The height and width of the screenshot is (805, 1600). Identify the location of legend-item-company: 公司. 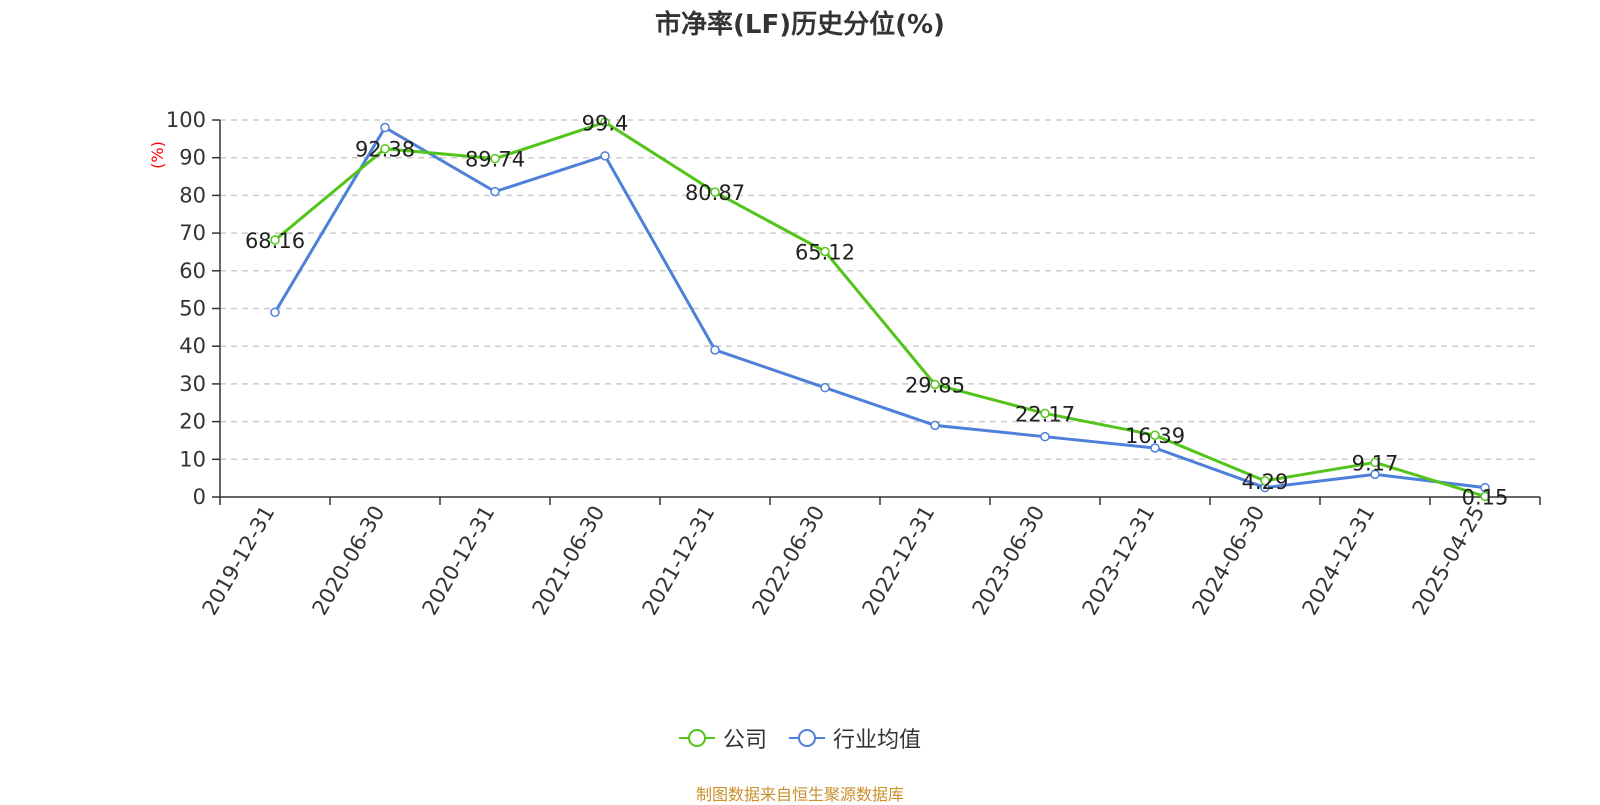
(722, 738).